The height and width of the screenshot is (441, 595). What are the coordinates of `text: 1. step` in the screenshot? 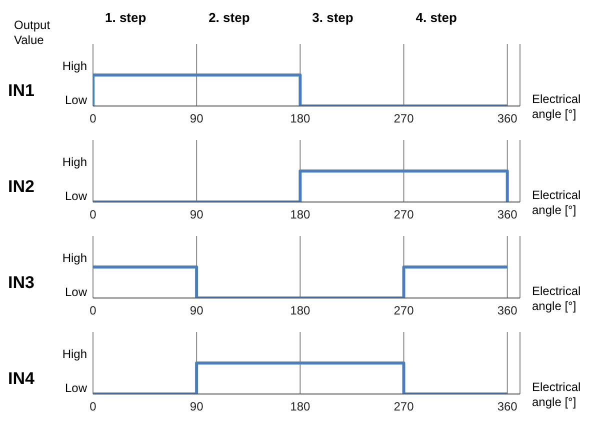 It's located at (125, 17).